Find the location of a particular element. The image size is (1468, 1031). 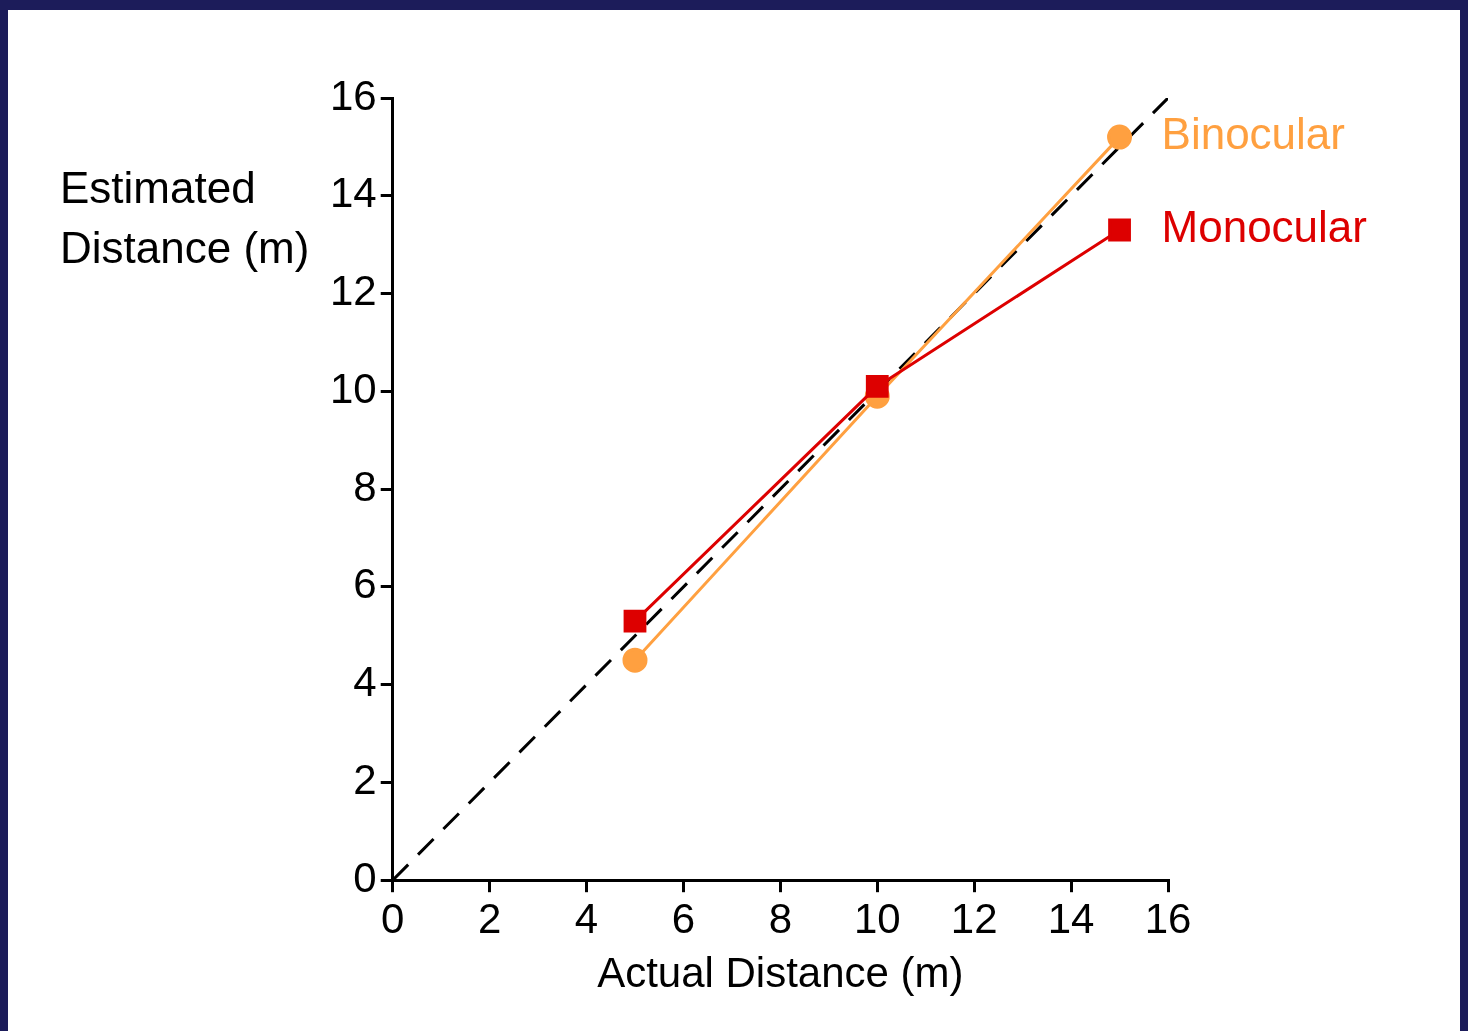

y-tick-label: 8 is located at coordinates (365, 486).